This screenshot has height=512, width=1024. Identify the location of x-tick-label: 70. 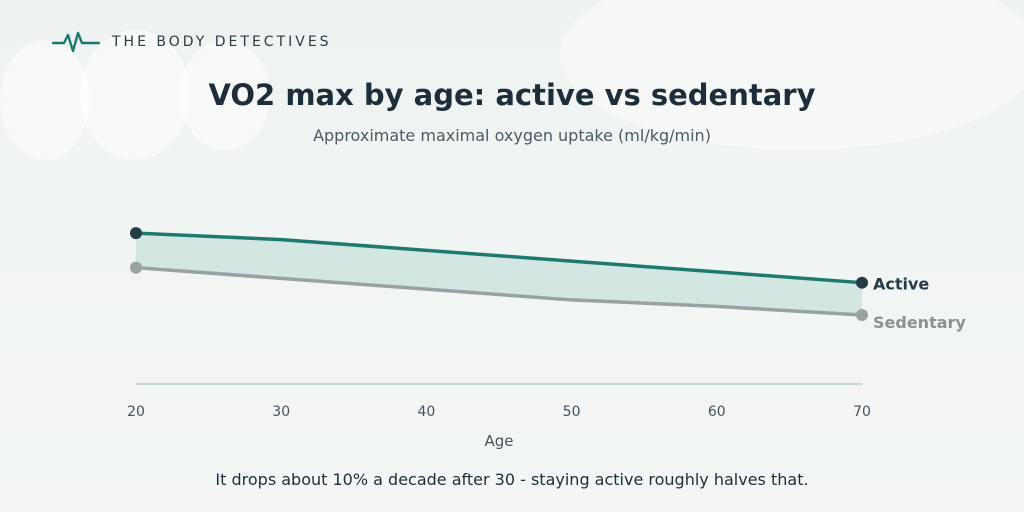
(862, 412).